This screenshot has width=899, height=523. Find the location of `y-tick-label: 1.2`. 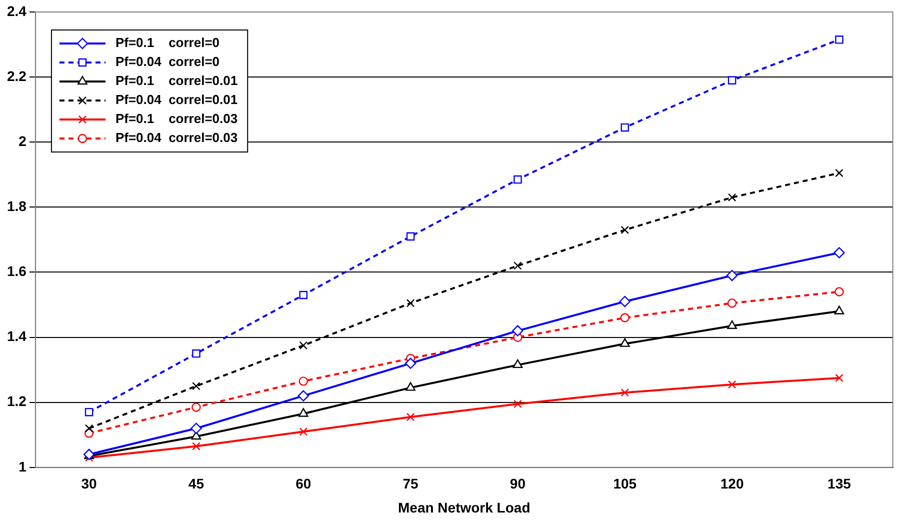

y-tick-label: 1.2 is located at coordinates (16, 401).